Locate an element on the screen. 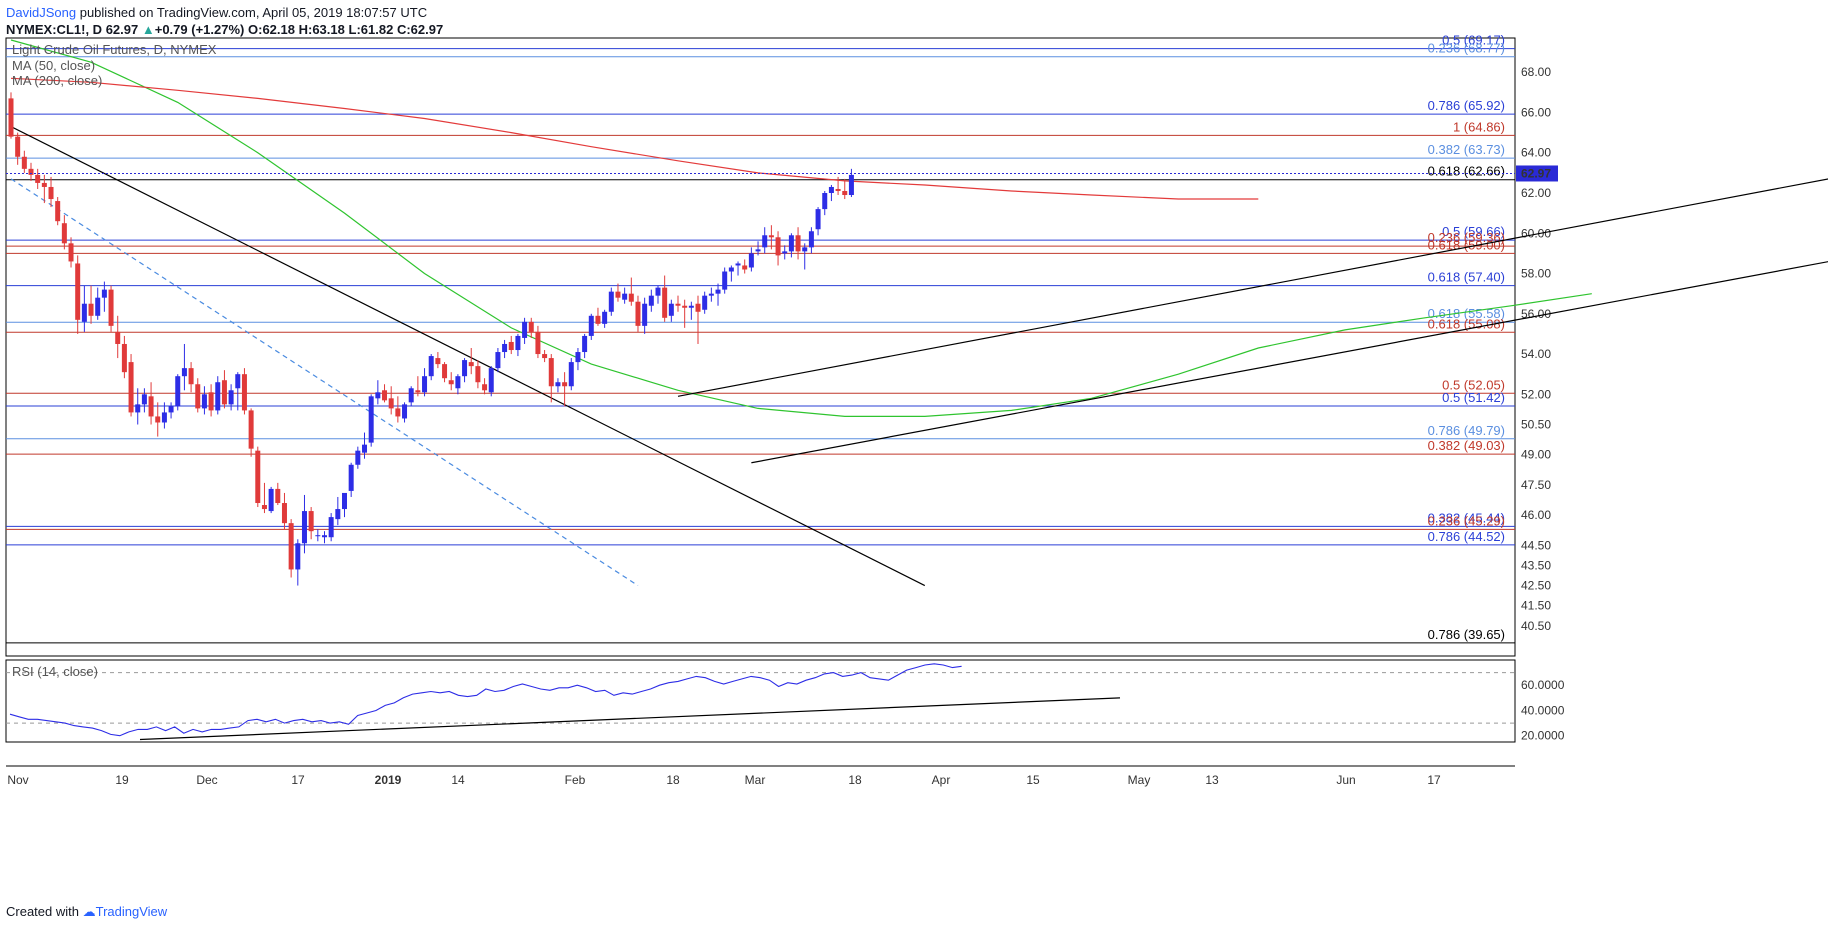 The image size is (1828, 930). y-axis-tick-label: 46.00 is located at coordinates (1536, 515).